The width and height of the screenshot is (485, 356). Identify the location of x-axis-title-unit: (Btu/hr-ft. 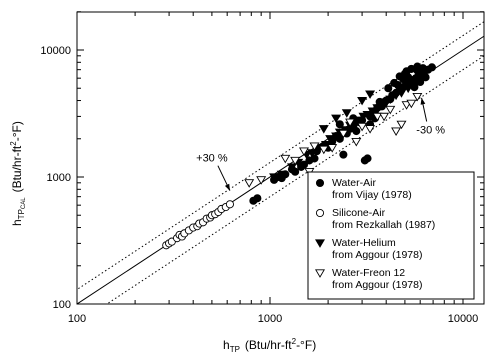
(268, 345).